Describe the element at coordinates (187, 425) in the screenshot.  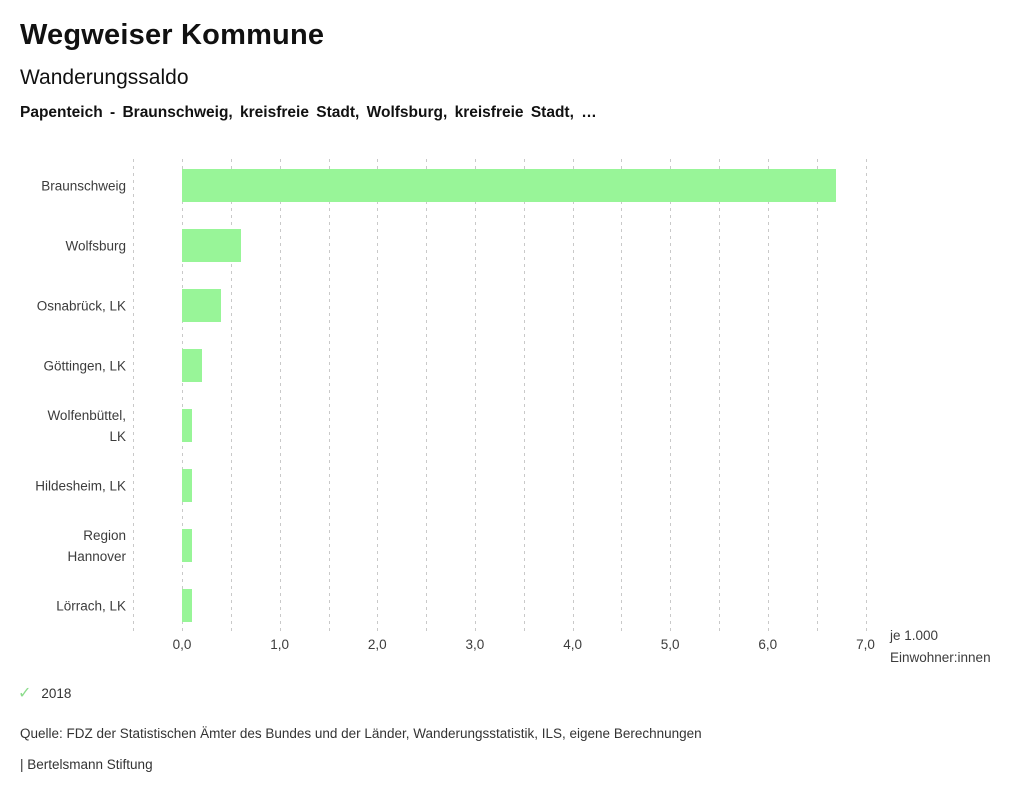
I see `bar-wolfenbüttel-lk` at that location.